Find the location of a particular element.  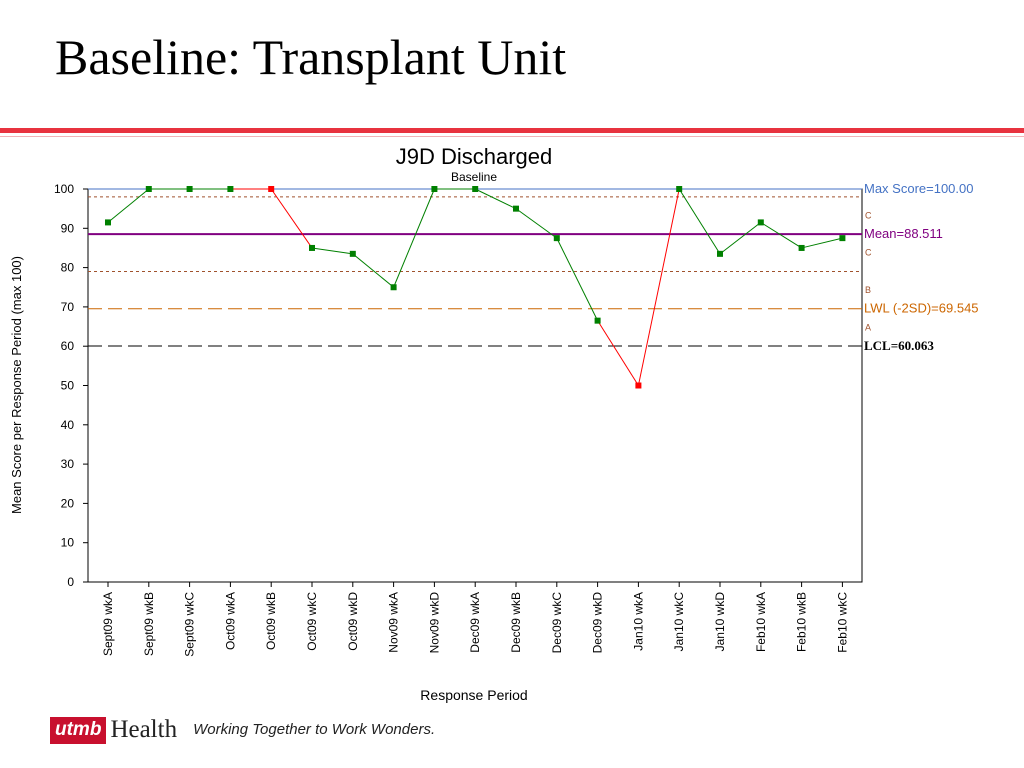

utmb-logo: utmb is located at coordinates (78, 730).